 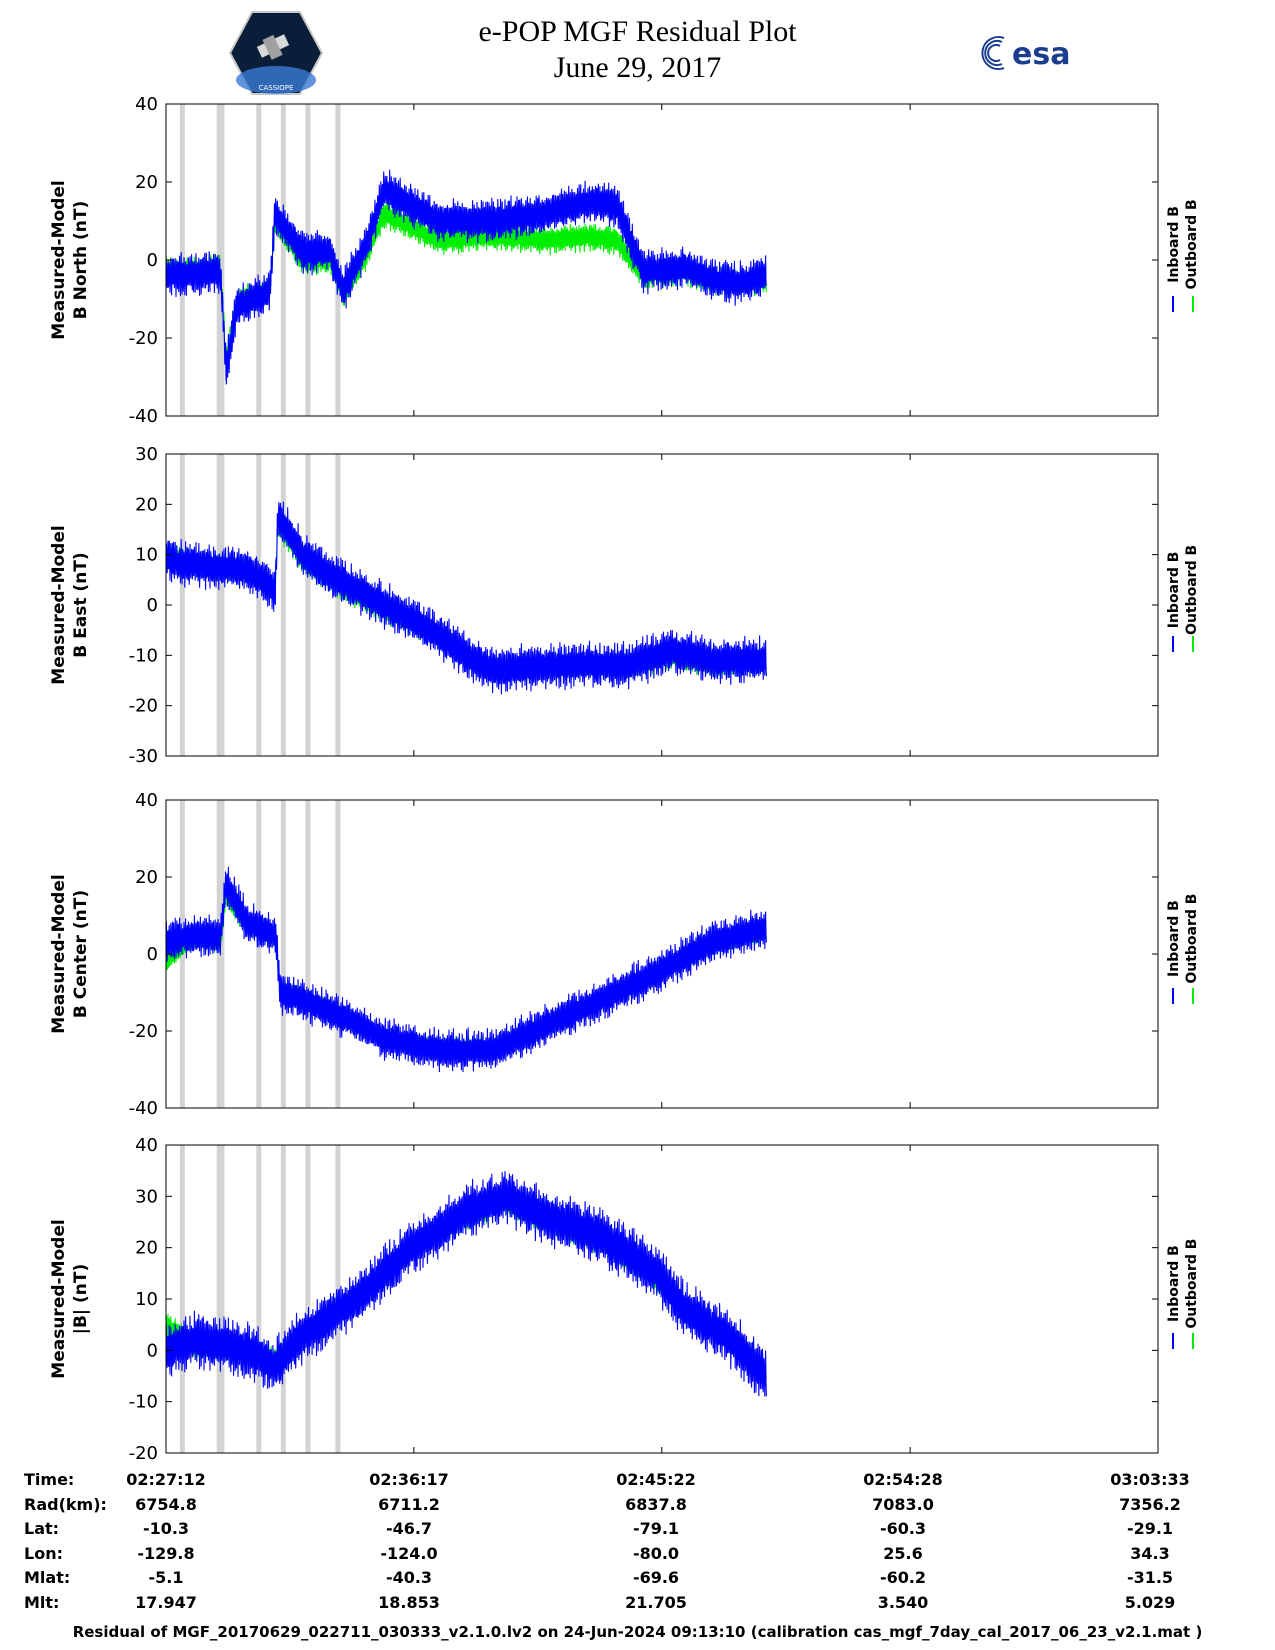 I want to click on info-cell: 03:03:33, so click(x=1150, y=1479).